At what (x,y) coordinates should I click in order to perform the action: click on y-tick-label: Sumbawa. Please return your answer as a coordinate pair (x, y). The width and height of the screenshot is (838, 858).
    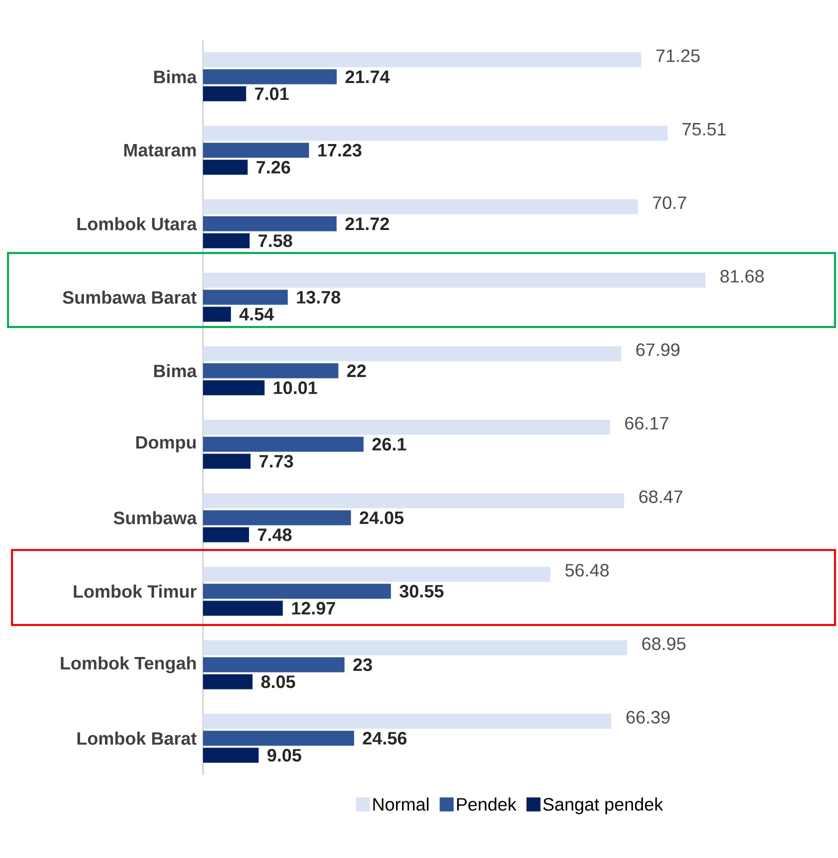
    Looking at the image, I should click on (155, 517).